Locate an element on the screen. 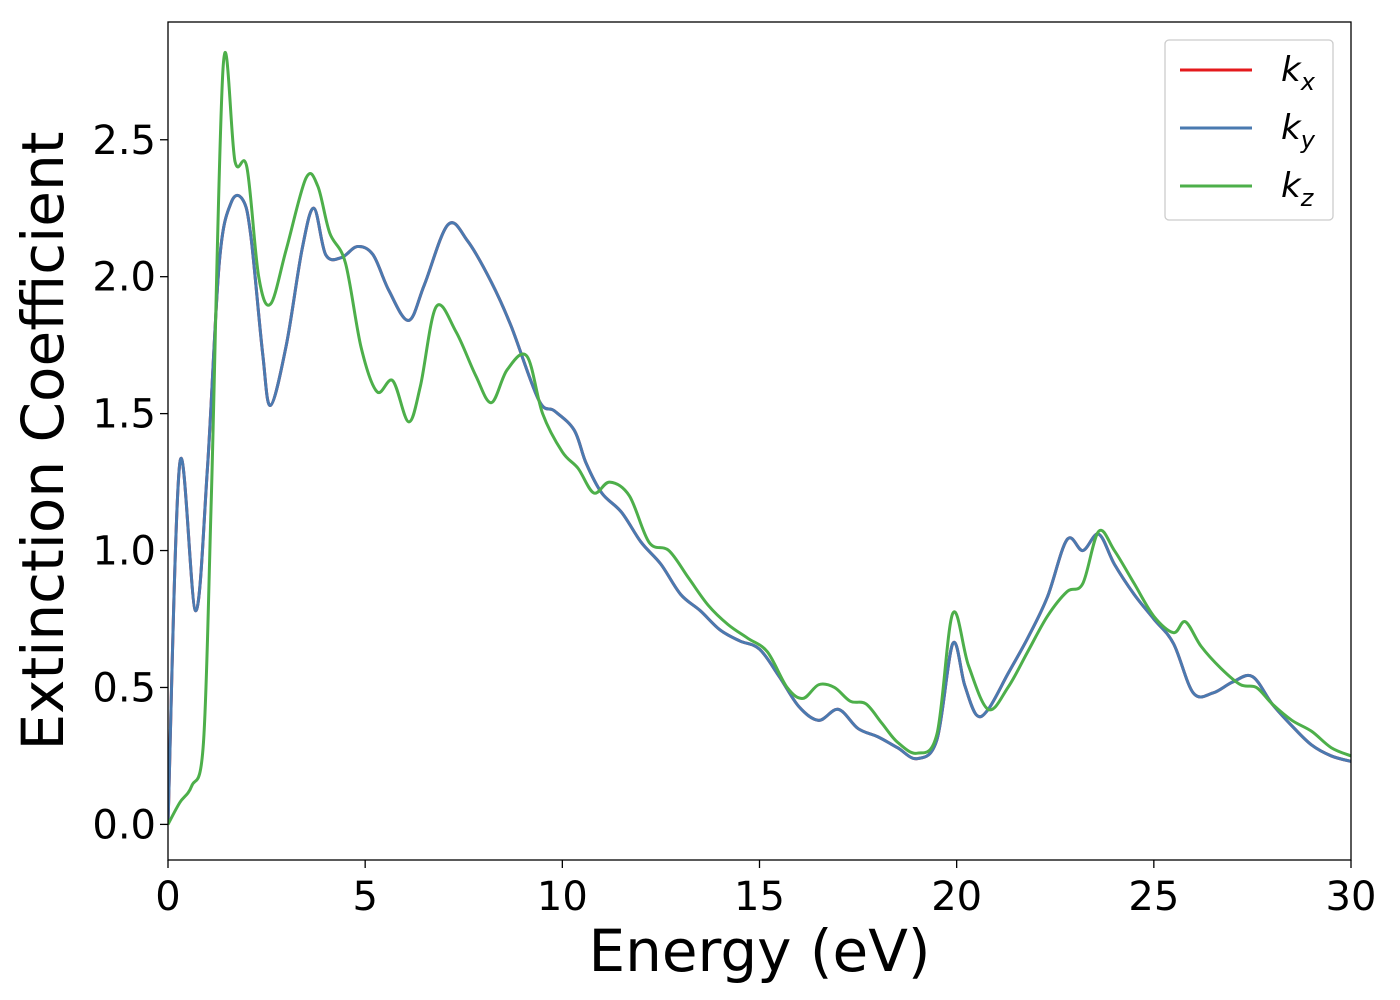 The height and width of the screenshot is (1000, 1400). x-tick-label: 10 is located at coordinates (562, 897).